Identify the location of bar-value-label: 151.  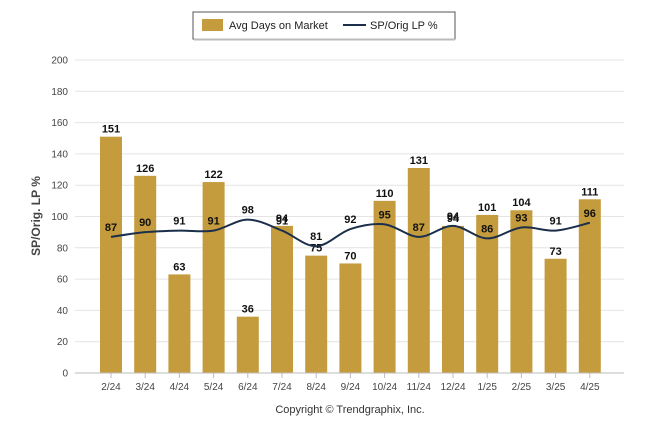
(111, 130).